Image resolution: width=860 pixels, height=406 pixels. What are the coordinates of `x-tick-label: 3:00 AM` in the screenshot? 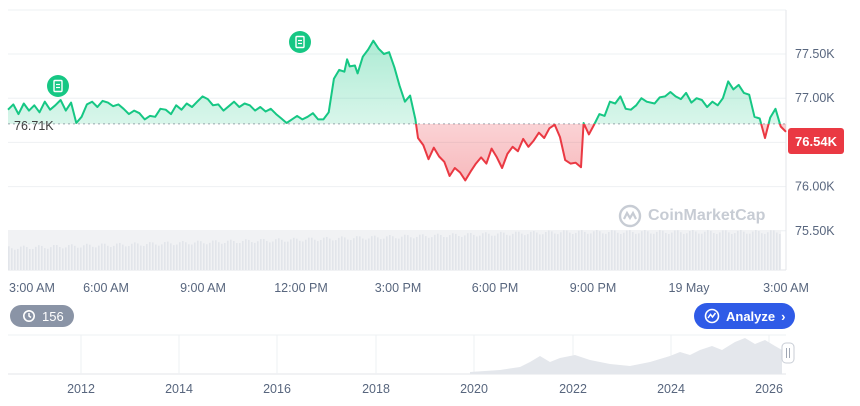 It's located at (32, 288).